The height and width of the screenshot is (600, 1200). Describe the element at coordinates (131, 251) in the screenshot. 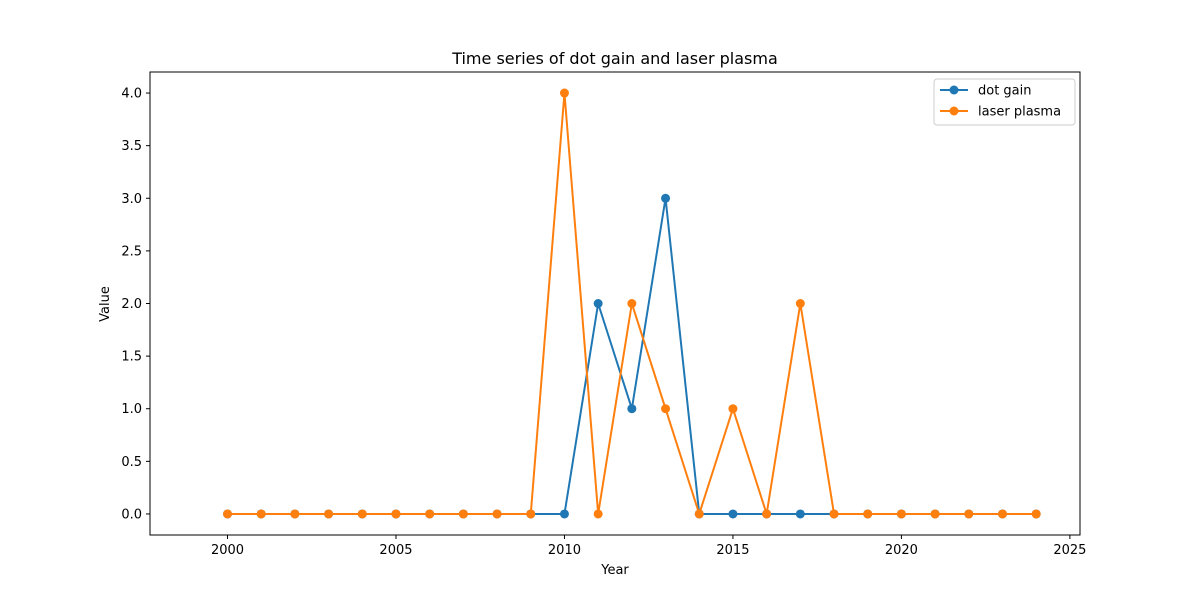

I see `y-tick-label: 2.5` at that location.